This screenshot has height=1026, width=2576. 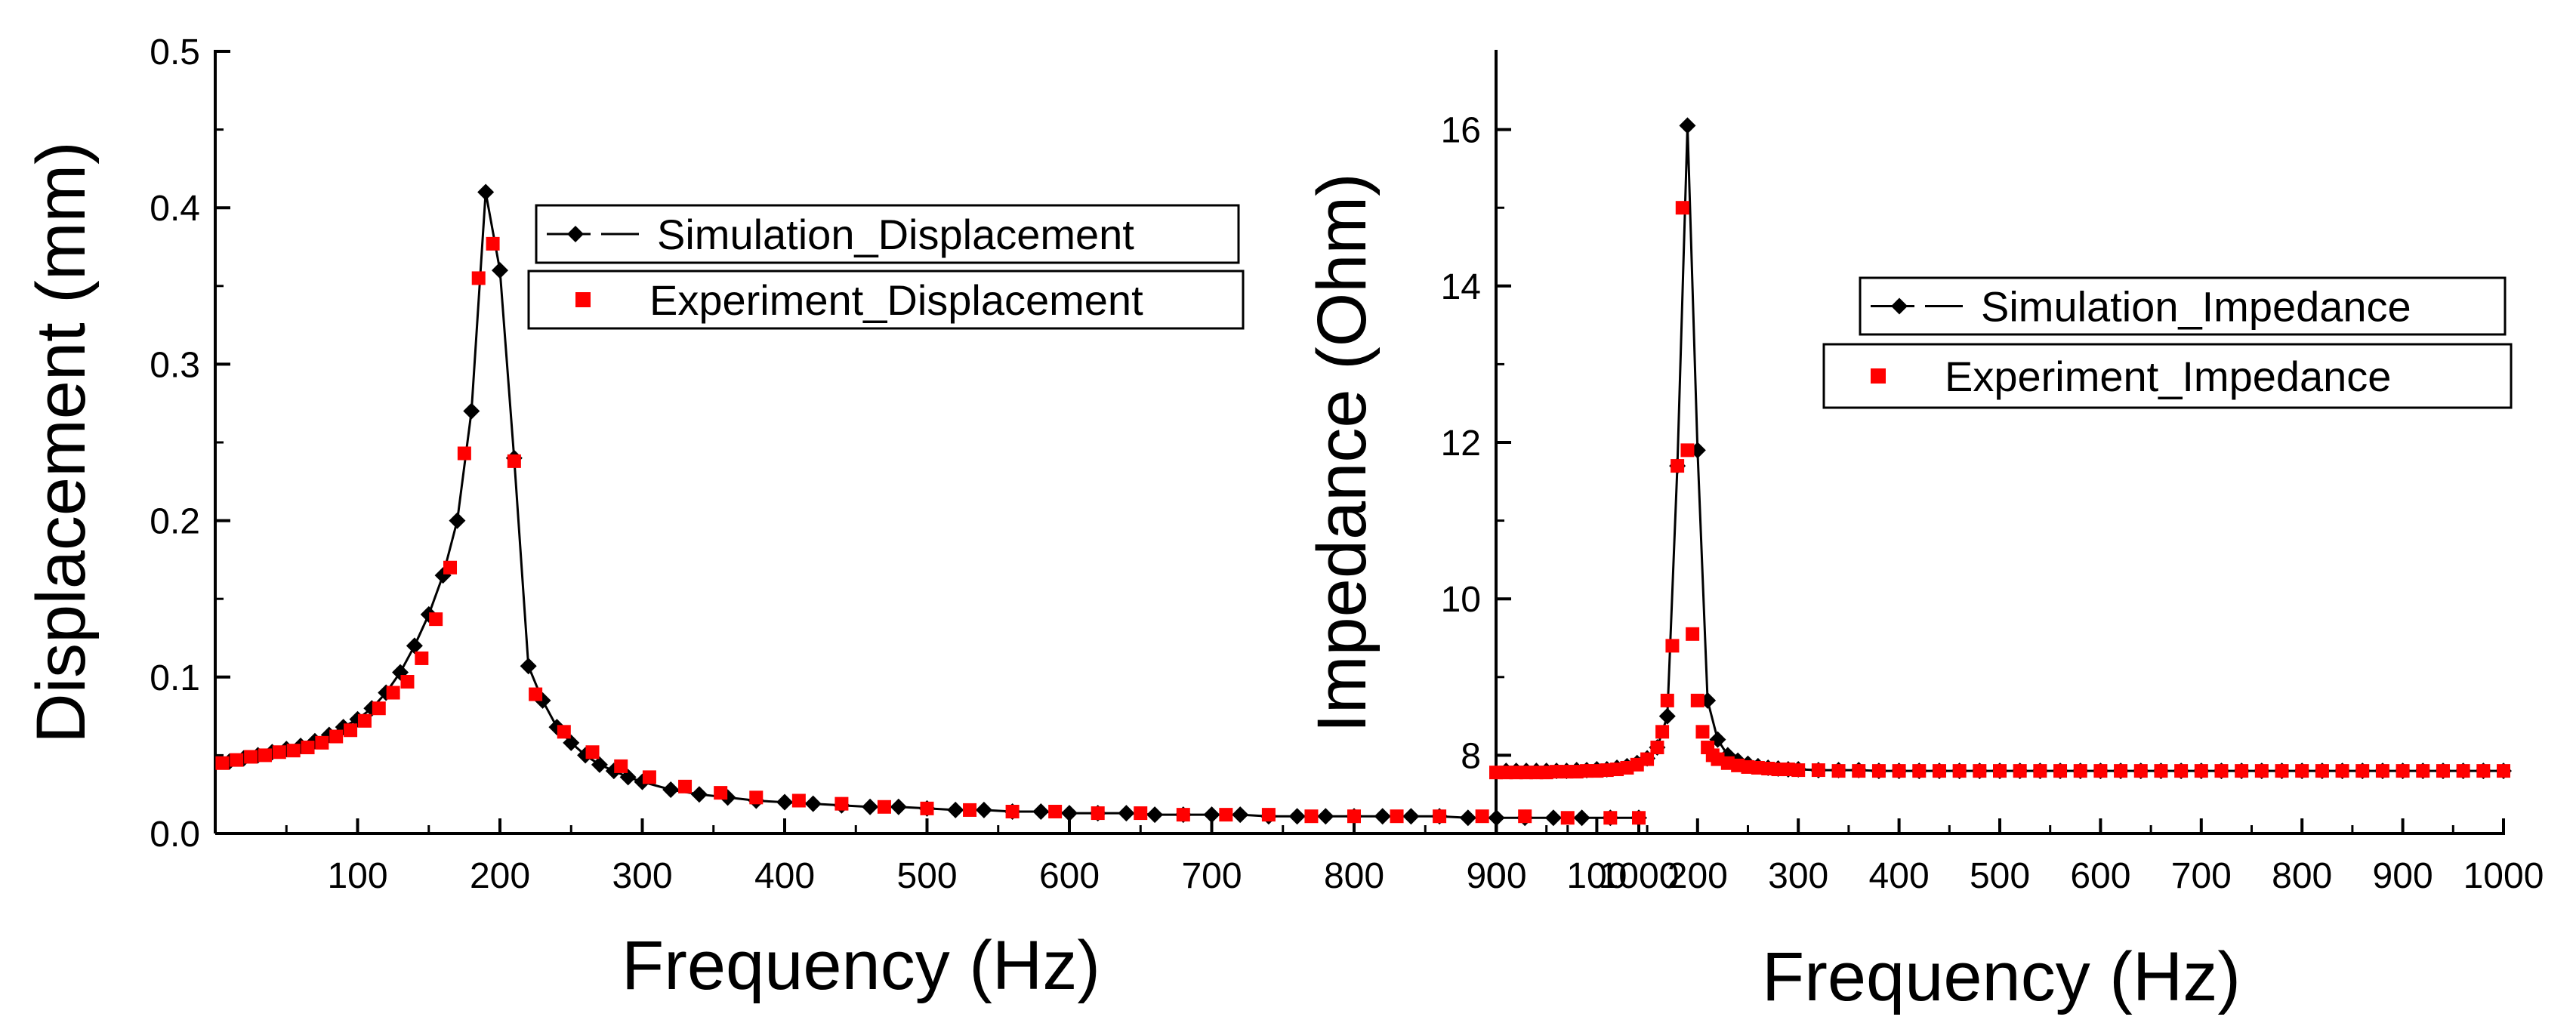 What do you see at coordinates (61, 442) in the screenshot?
I see `y-axis-title: Displacement (mm)` at bounding box center [61, 442].